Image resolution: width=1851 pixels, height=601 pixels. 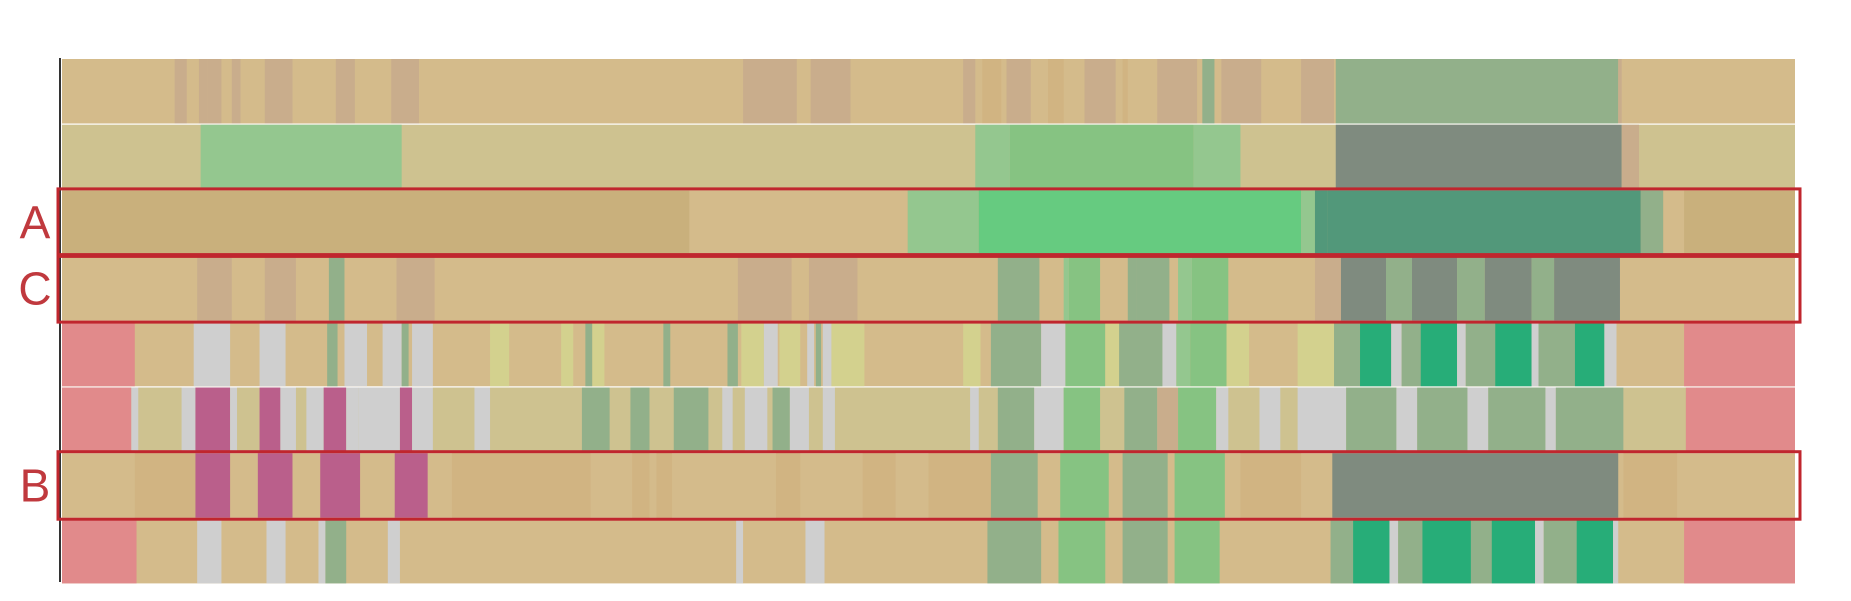 What do you see at coordinates (35, 223) in the screenshot?
I see `row-label-a: A` at bounding box center [35, 223].